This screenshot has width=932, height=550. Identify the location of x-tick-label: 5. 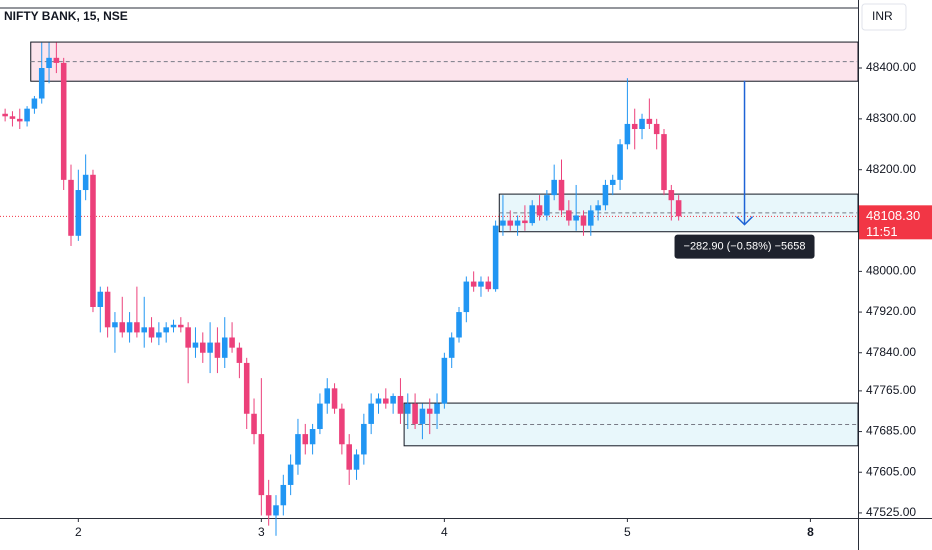
(627, 532).